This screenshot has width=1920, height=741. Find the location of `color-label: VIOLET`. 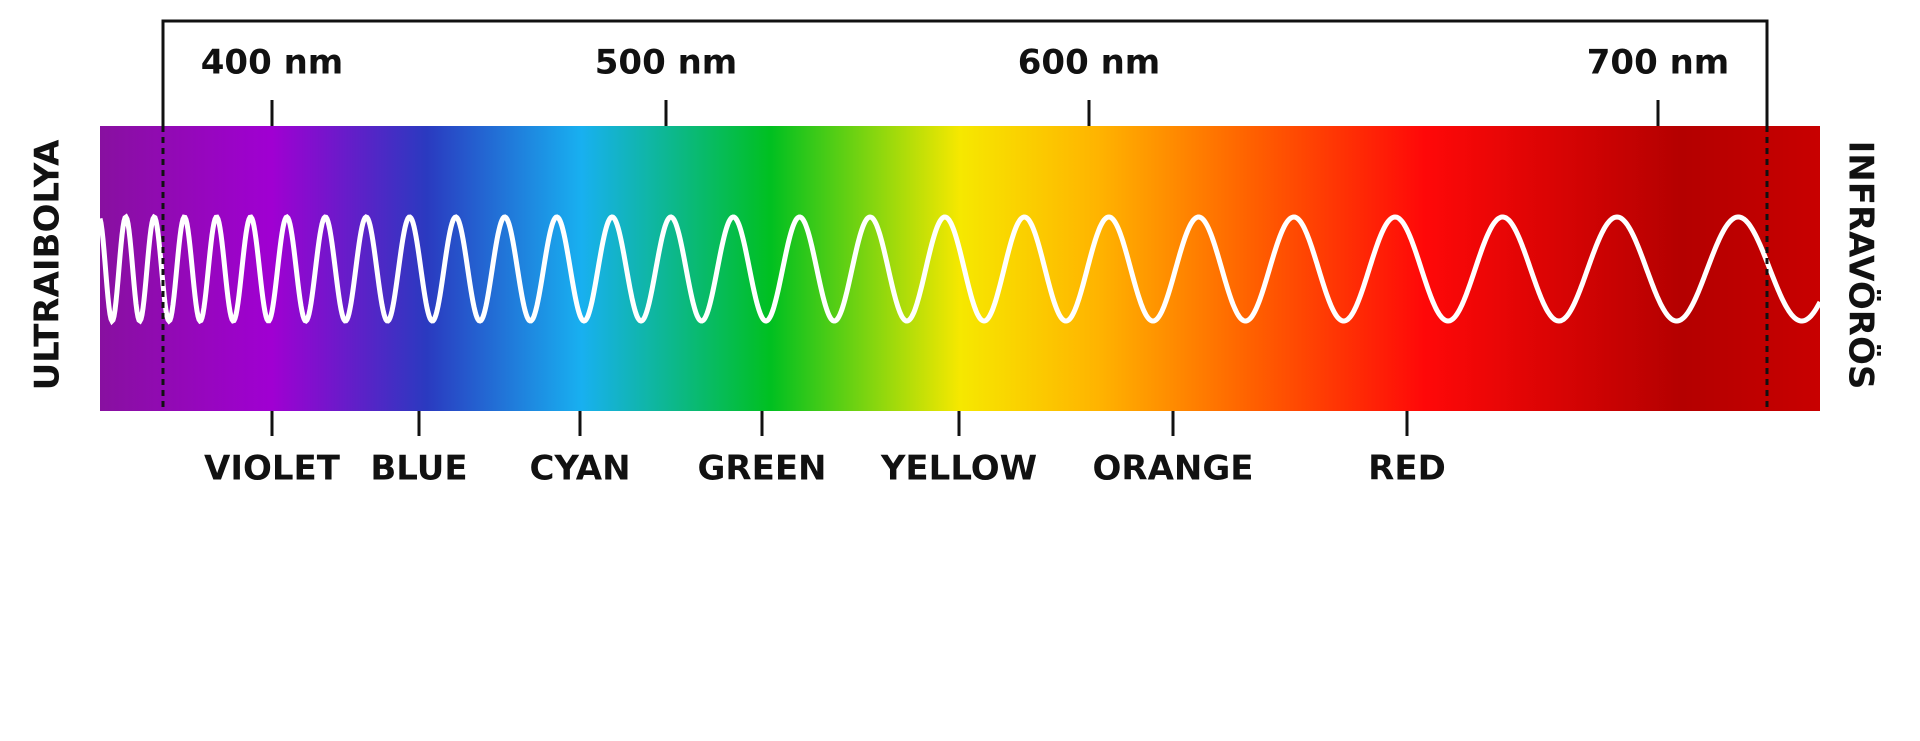

color-label: VIOLET is located at coordinates (272, 469).